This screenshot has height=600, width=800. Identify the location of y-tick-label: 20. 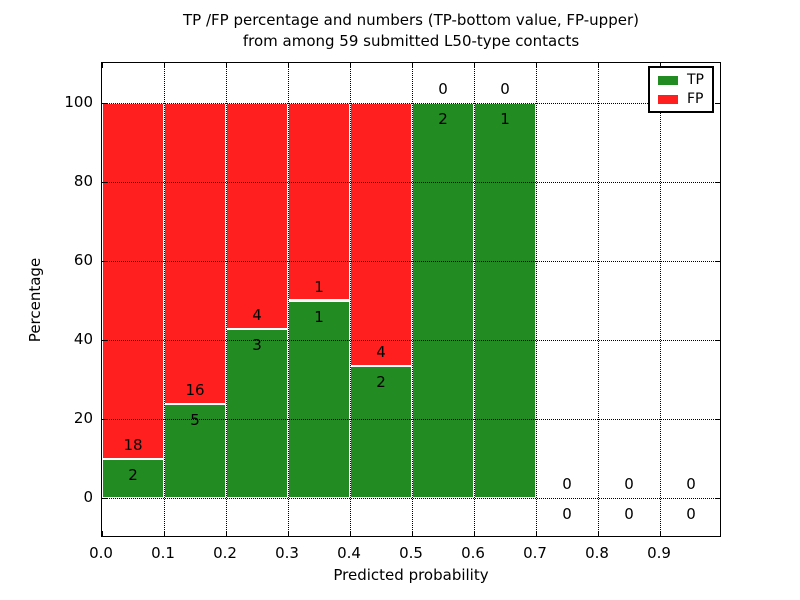
(83, 418).